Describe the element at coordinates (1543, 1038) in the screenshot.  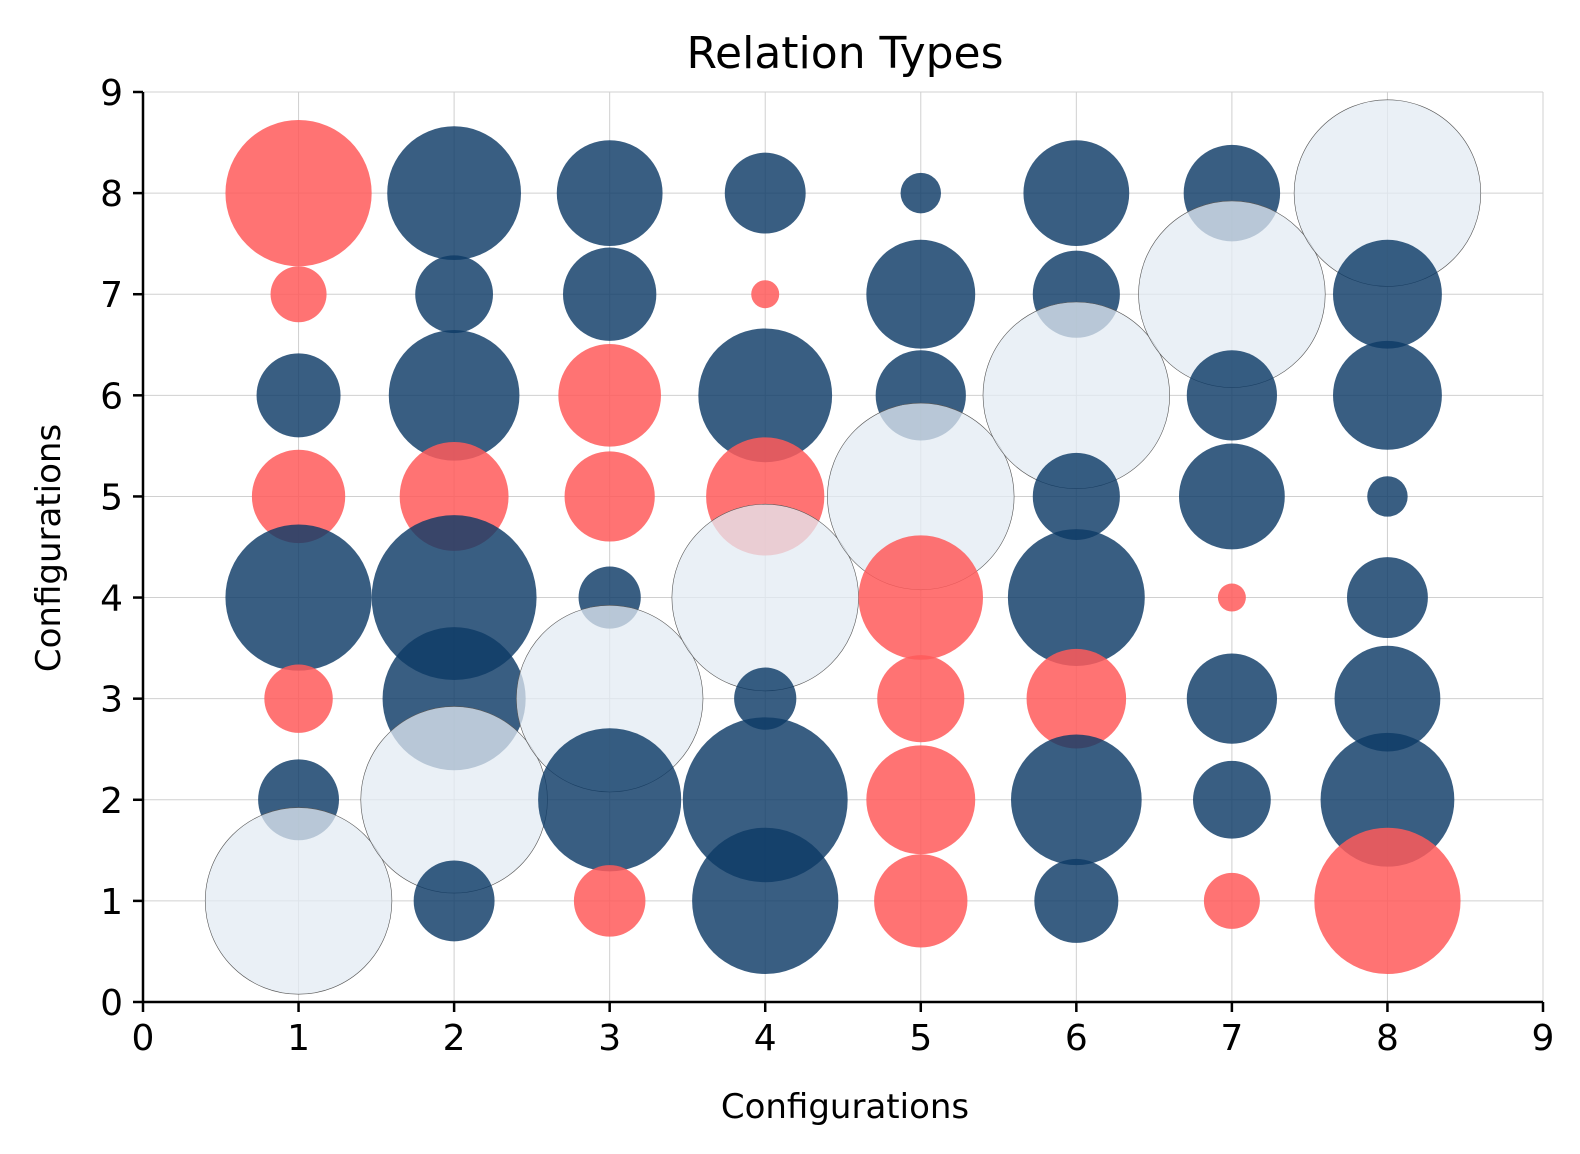
I see `x-tick-label: 9` at that location.